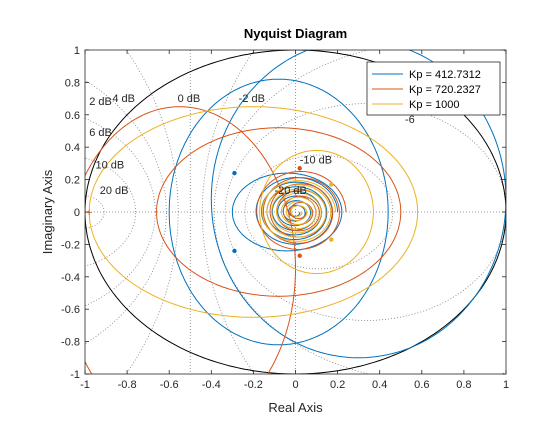 The image size is (560, 425). I want to click on legend: Kp = 412.7312 Kp = 720.2327 Kp = 1000, so click(433, 88).